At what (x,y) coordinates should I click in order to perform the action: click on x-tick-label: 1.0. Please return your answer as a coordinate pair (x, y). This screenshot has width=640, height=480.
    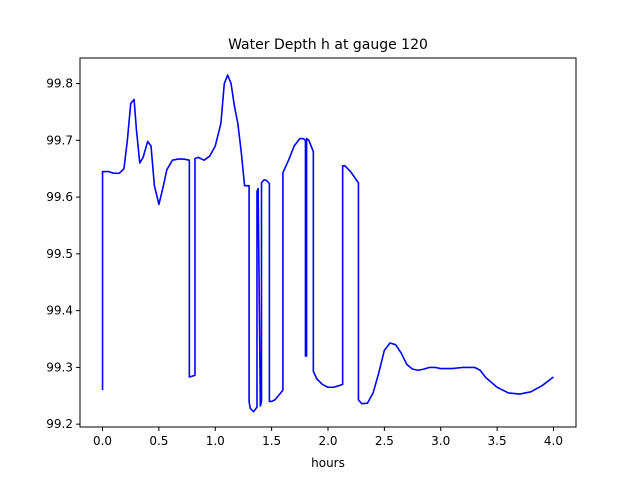
    Looking at the image, I should click on (215, 441).